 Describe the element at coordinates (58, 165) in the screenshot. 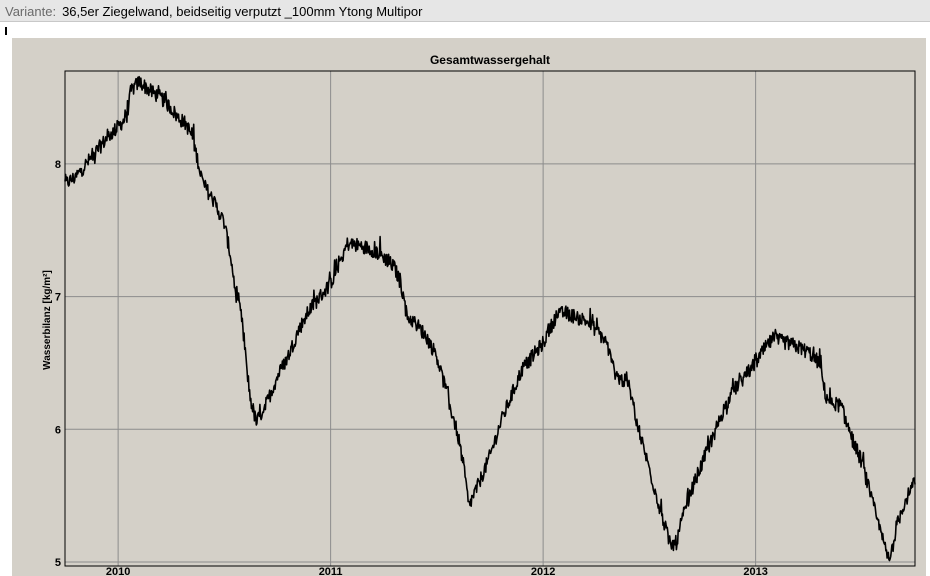

I see `y-tick-label: 8` at that location.